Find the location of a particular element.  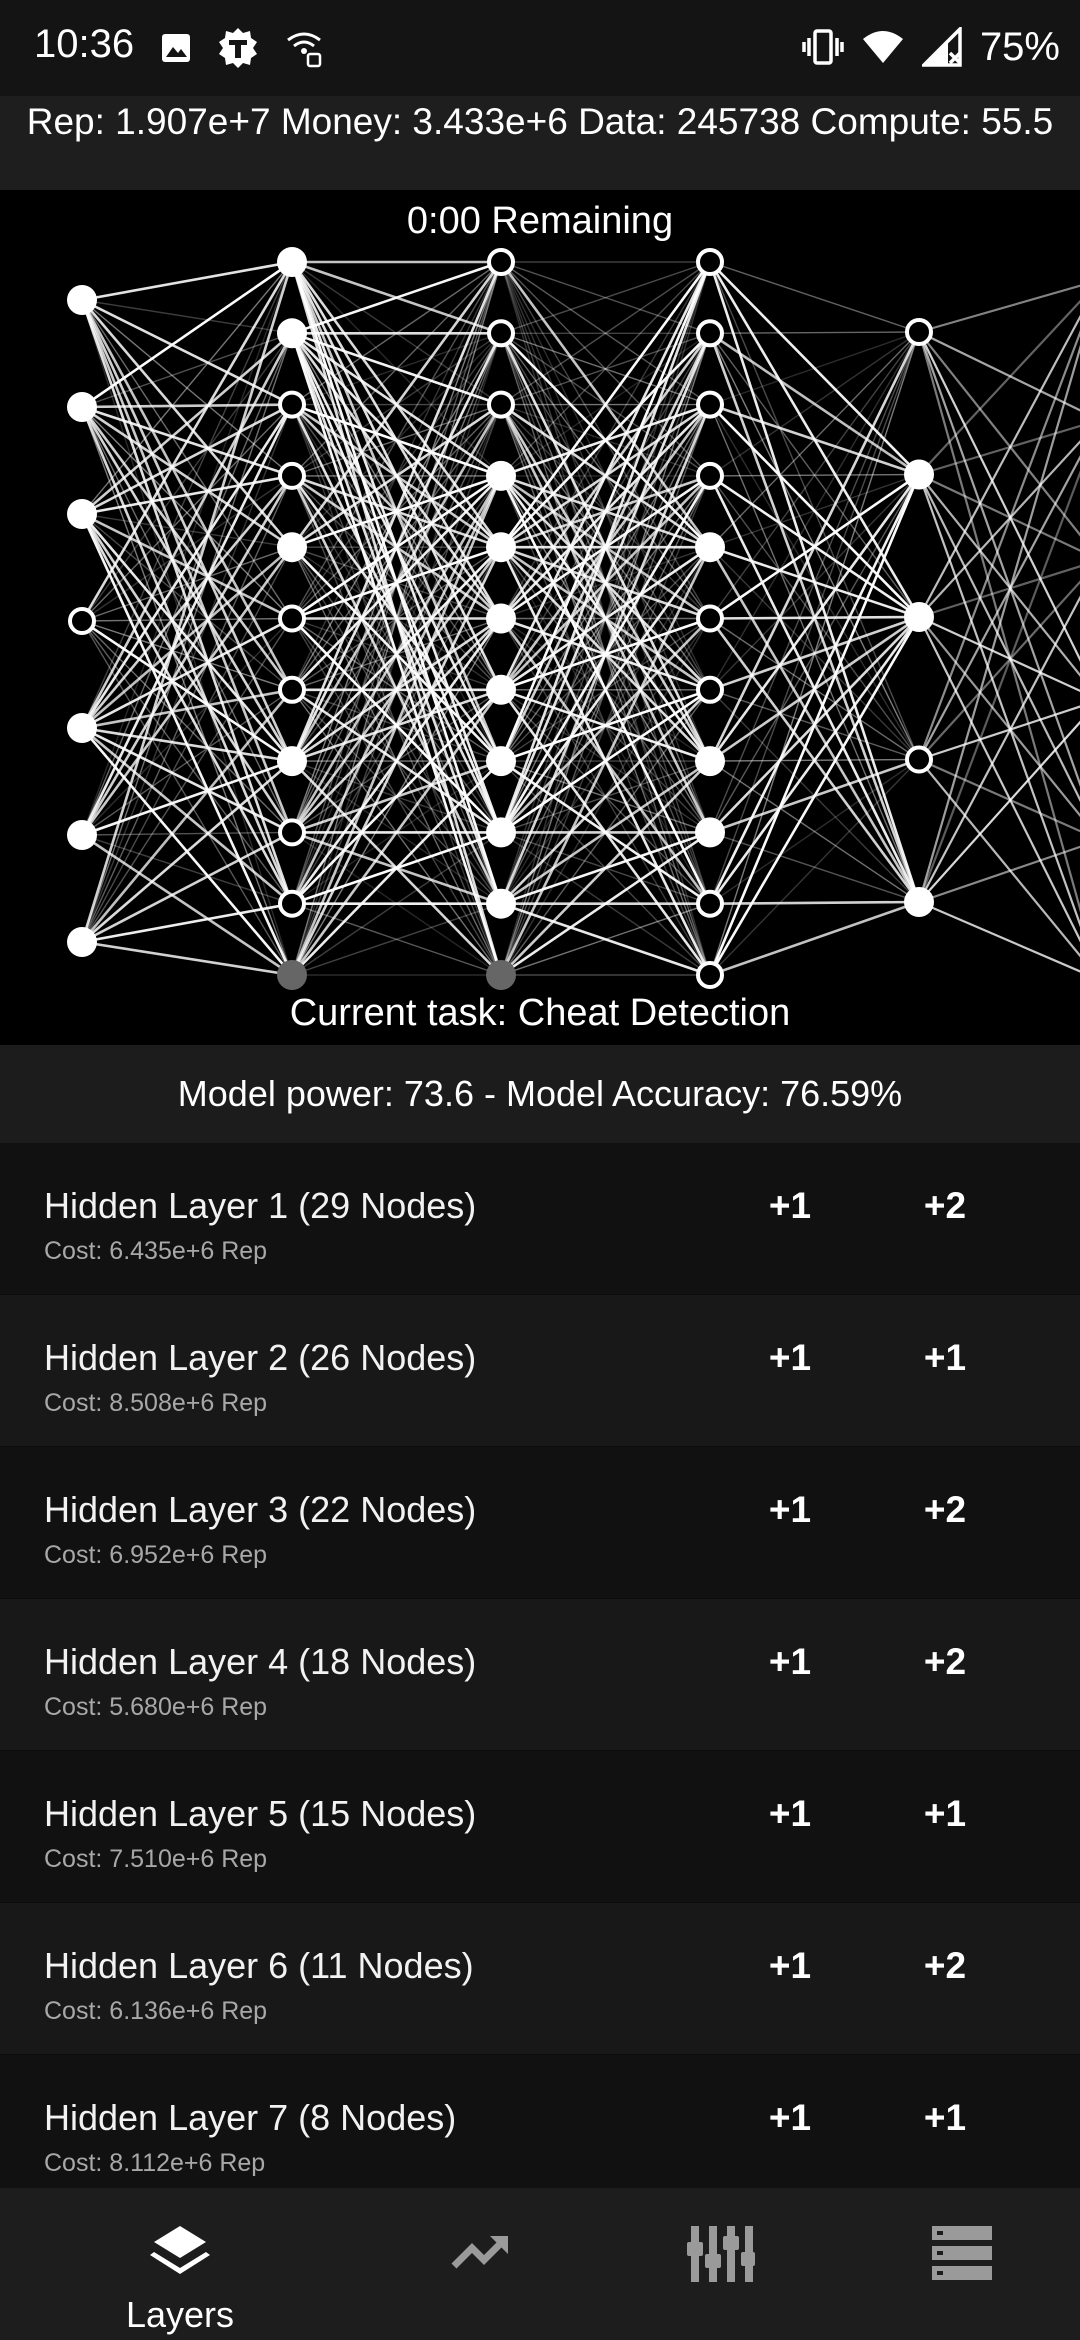

nav-stats is located at coordinates (480, 2264).